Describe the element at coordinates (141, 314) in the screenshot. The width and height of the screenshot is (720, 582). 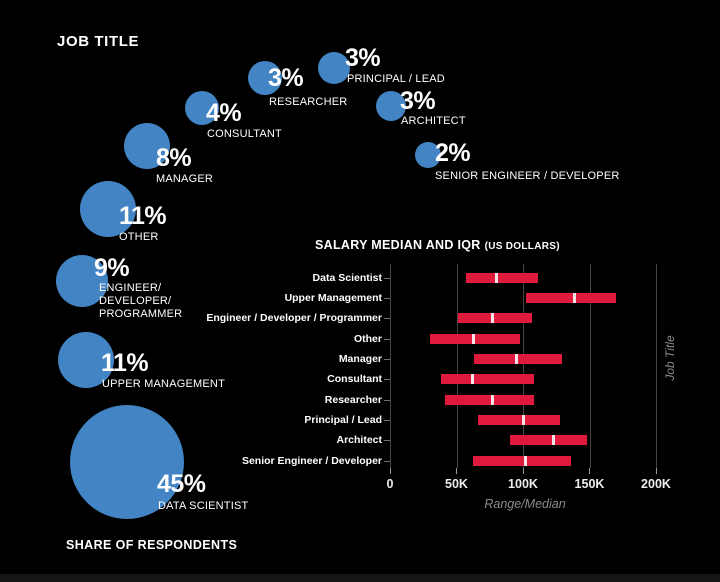
I see `bubble-label-line: PROGRAMMER` at that location.